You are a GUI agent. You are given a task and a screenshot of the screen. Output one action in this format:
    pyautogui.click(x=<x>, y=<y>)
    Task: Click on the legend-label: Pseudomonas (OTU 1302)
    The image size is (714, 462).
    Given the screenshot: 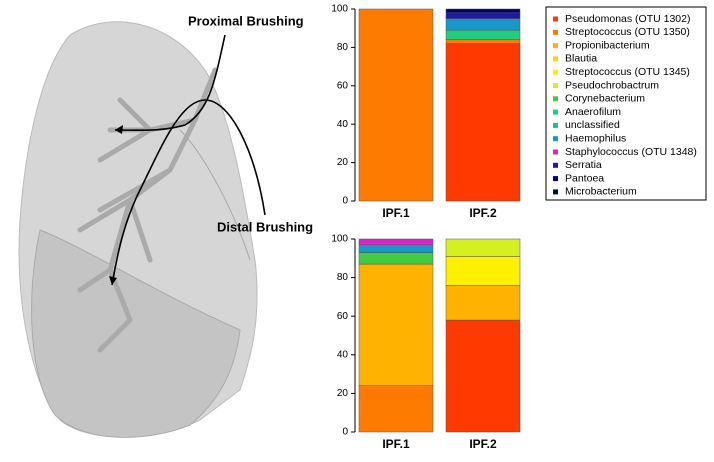 What is the action you would take?
    pyautogui.click(x=627, y=19)
    